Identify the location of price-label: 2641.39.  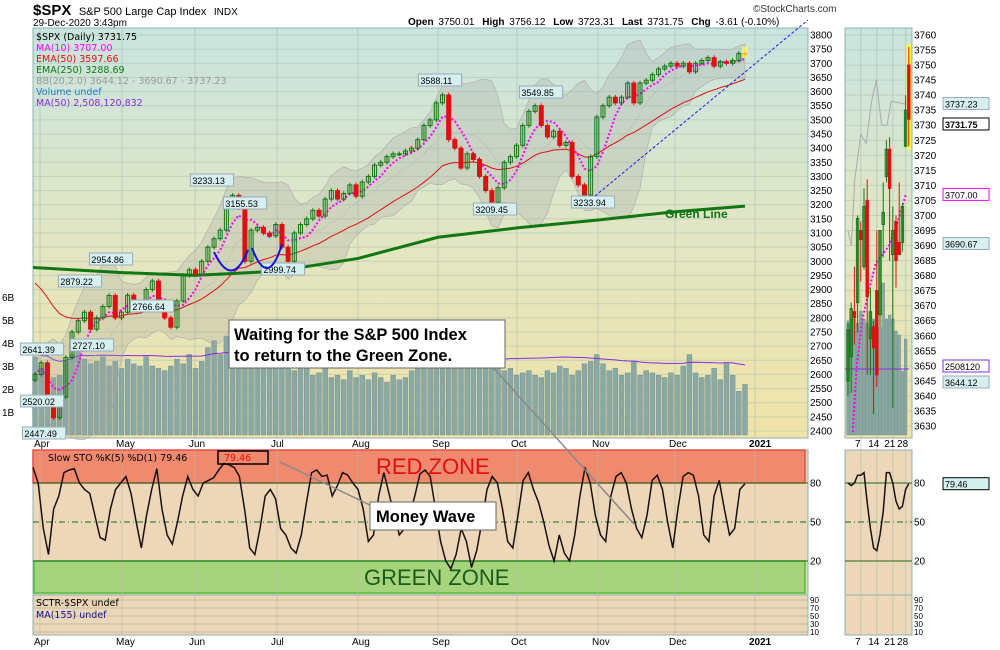
(38, 350).